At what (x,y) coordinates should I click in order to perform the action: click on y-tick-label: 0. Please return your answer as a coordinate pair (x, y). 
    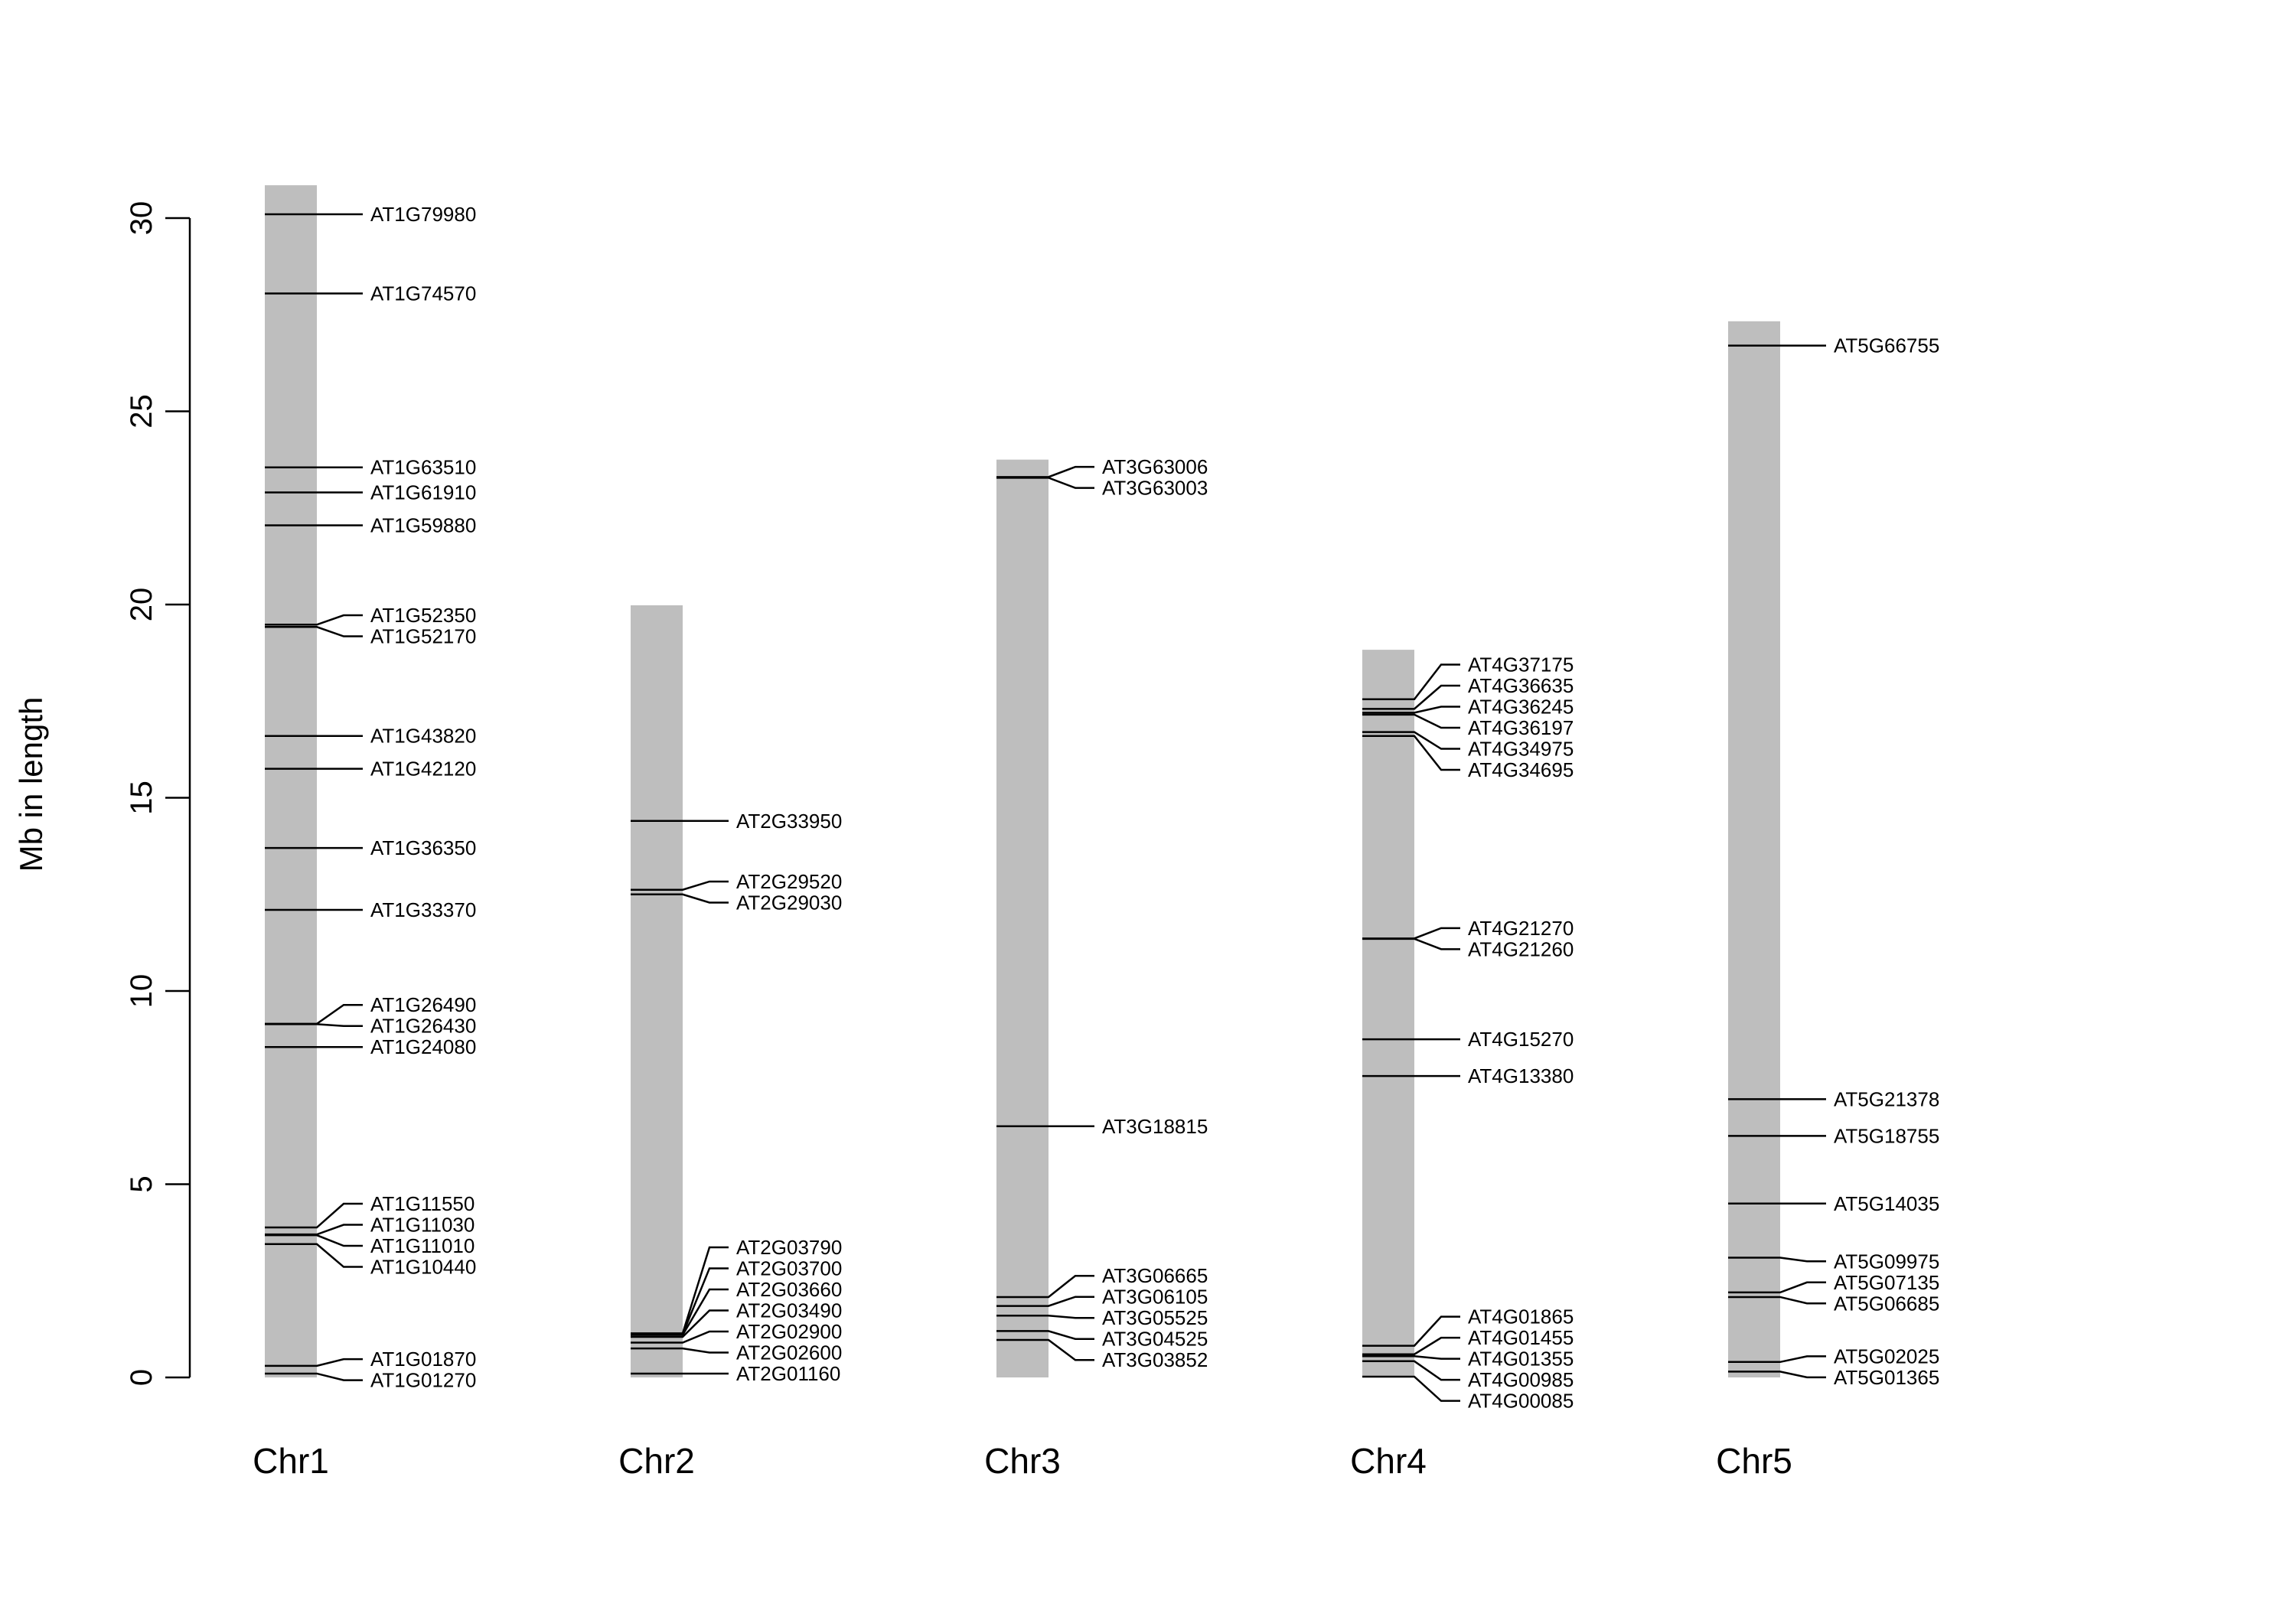
    Looking at the image, I should click on (141, 1377).